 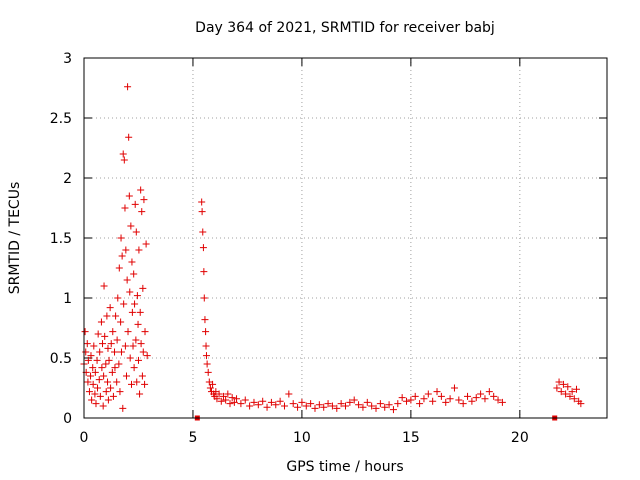 What do you see at coordinates (67, 419) in the screenshot?
I see `y-tick-label: 0` at bounding box center [67, 419].